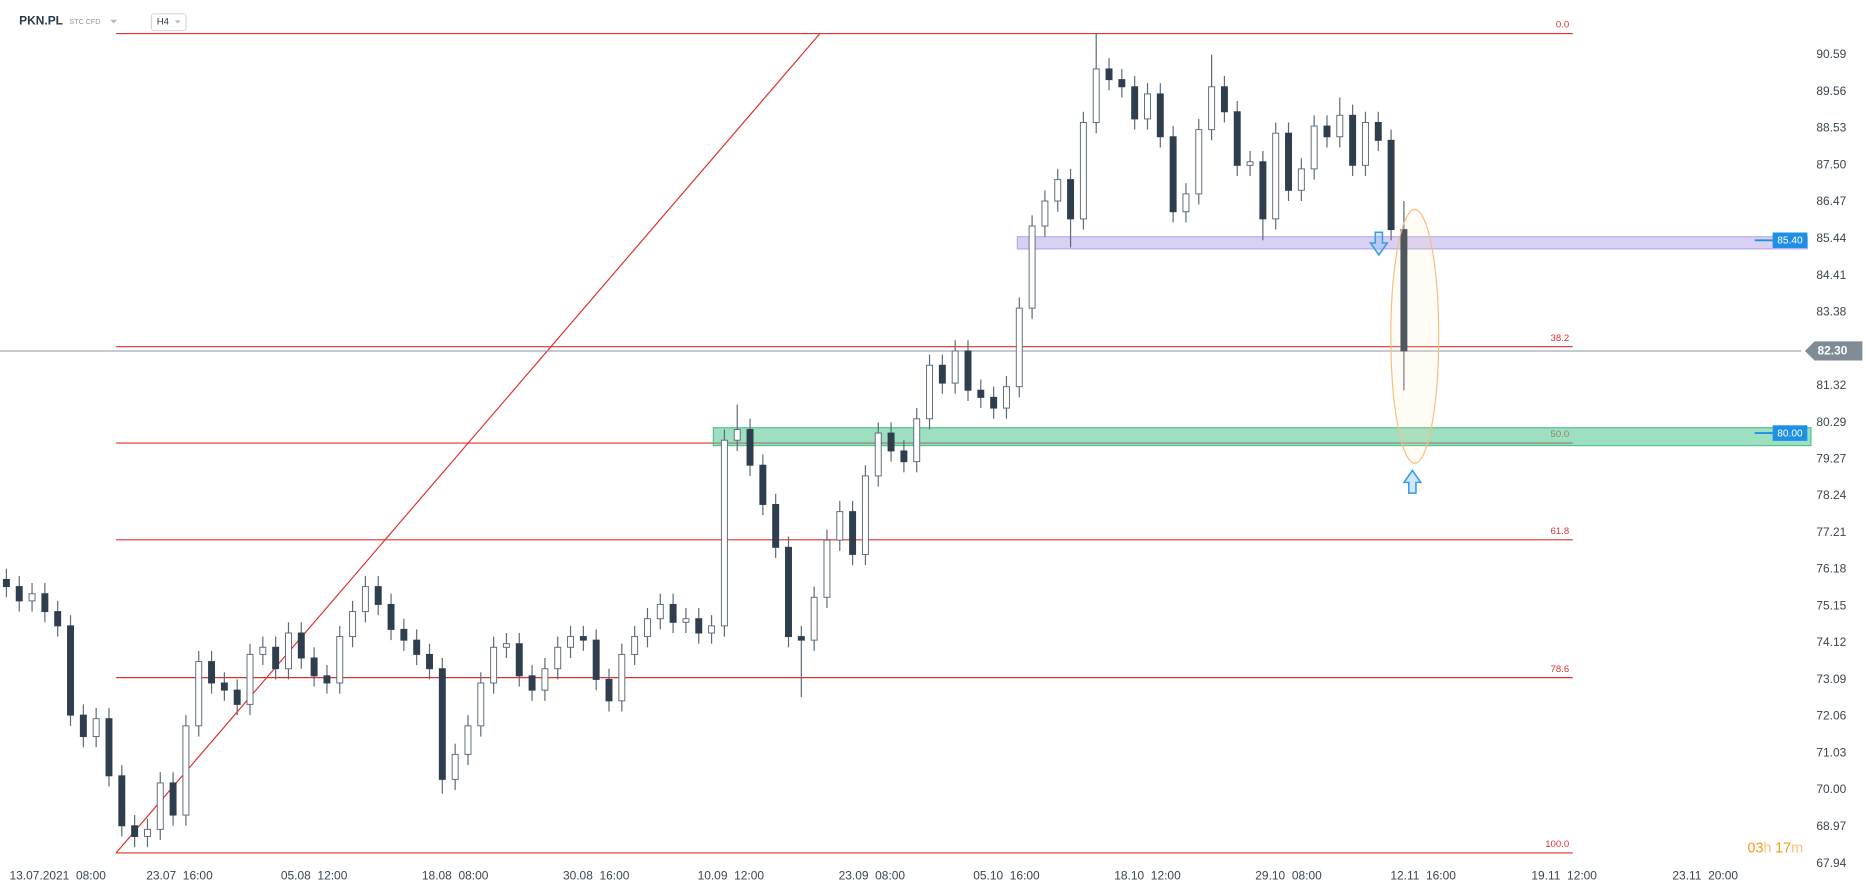  I want to click on x-tick-label: 19.11 12:00, so click(1564, 875).